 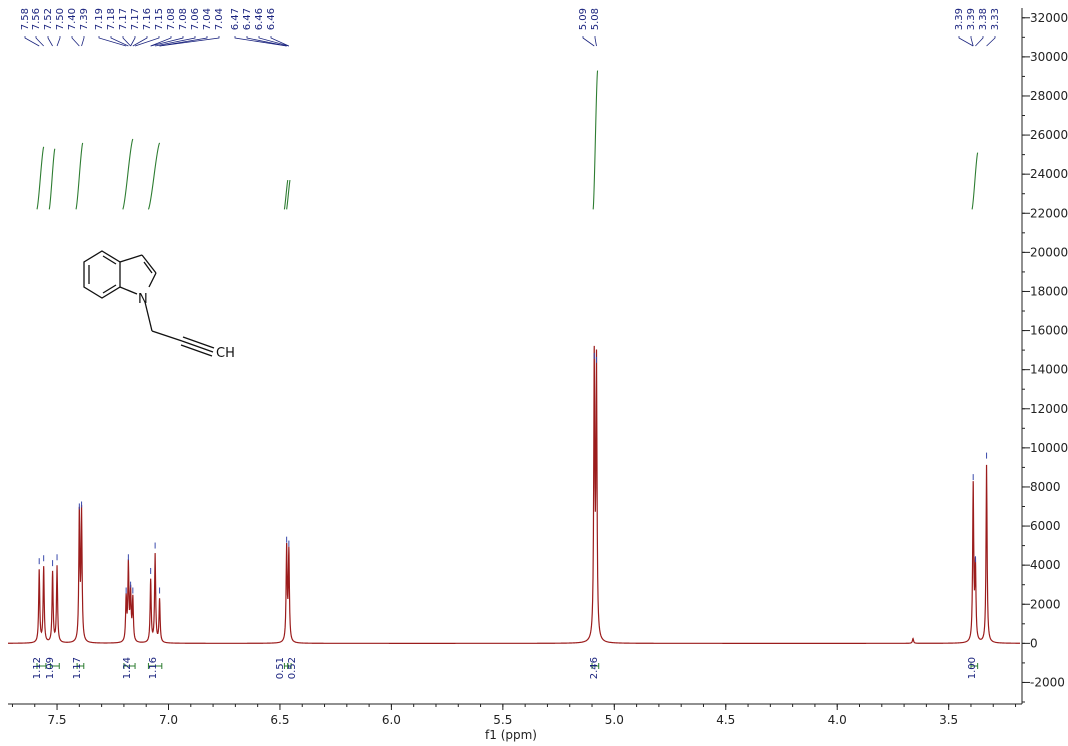 I want to click on y-tick-label: 8000, so click(x=1045, y=487).